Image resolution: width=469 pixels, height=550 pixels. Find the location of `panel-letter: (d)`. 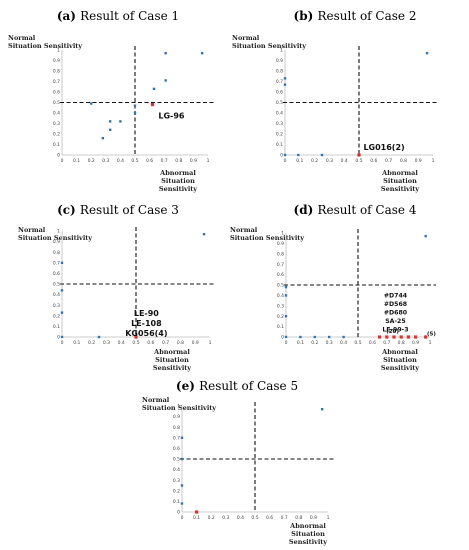

panel-letter: (d) is located at coordinates (306, 210).